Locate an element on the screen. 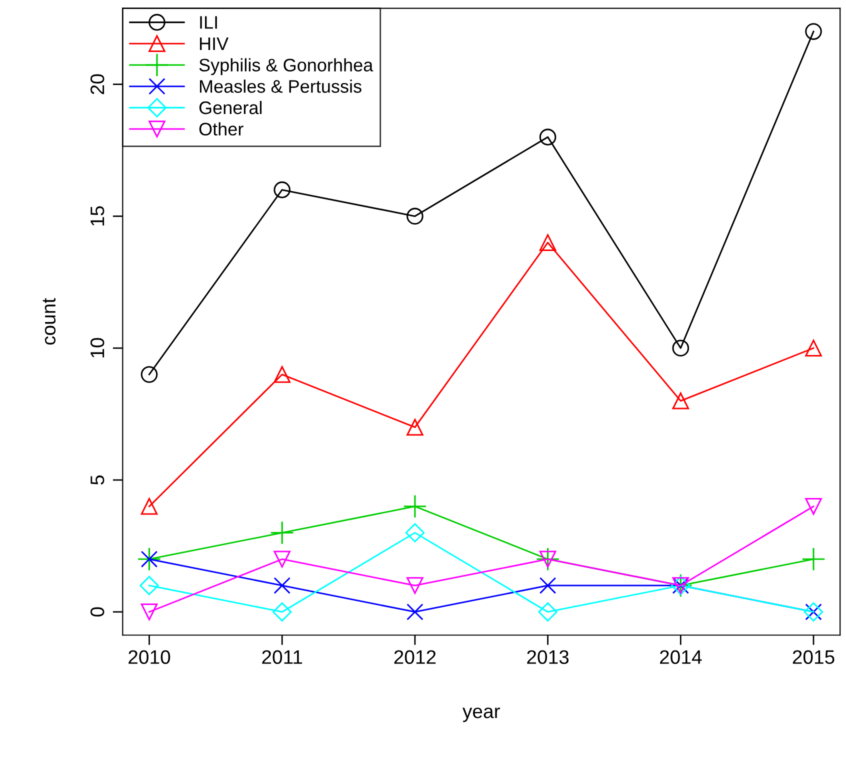 The image size is (846, 757). x-tick-label: 2013 is located at coordinates (548, 657).